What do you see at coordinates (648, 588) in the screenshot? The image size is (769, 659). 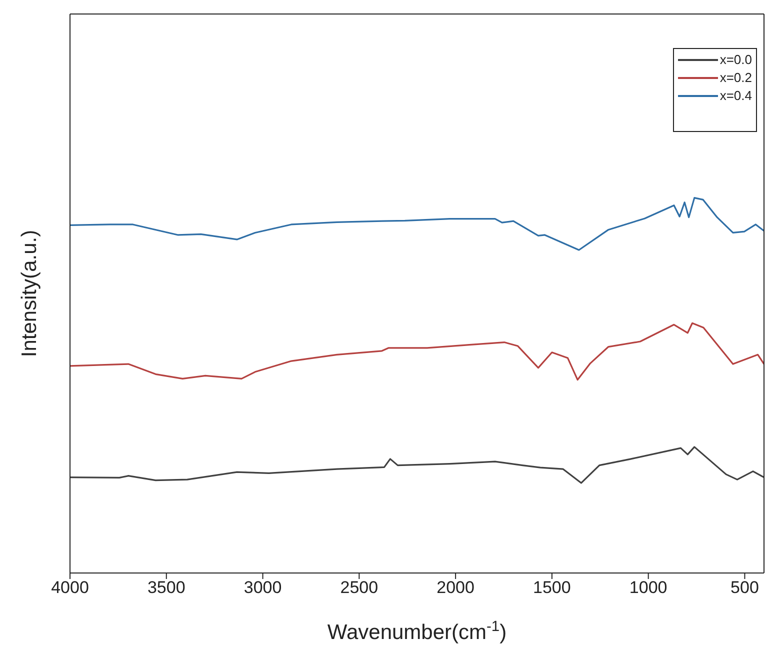 I see `x-tick-label: 1000` at bounding box center [648, 588].